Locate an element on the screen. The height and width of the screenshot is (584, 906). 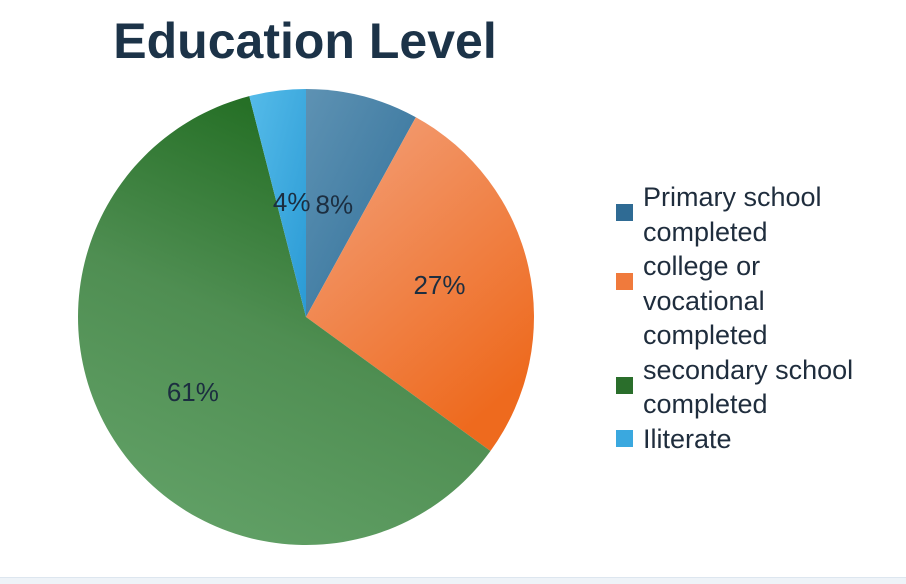
pie-slice-college is located at coordinates (420, 284).